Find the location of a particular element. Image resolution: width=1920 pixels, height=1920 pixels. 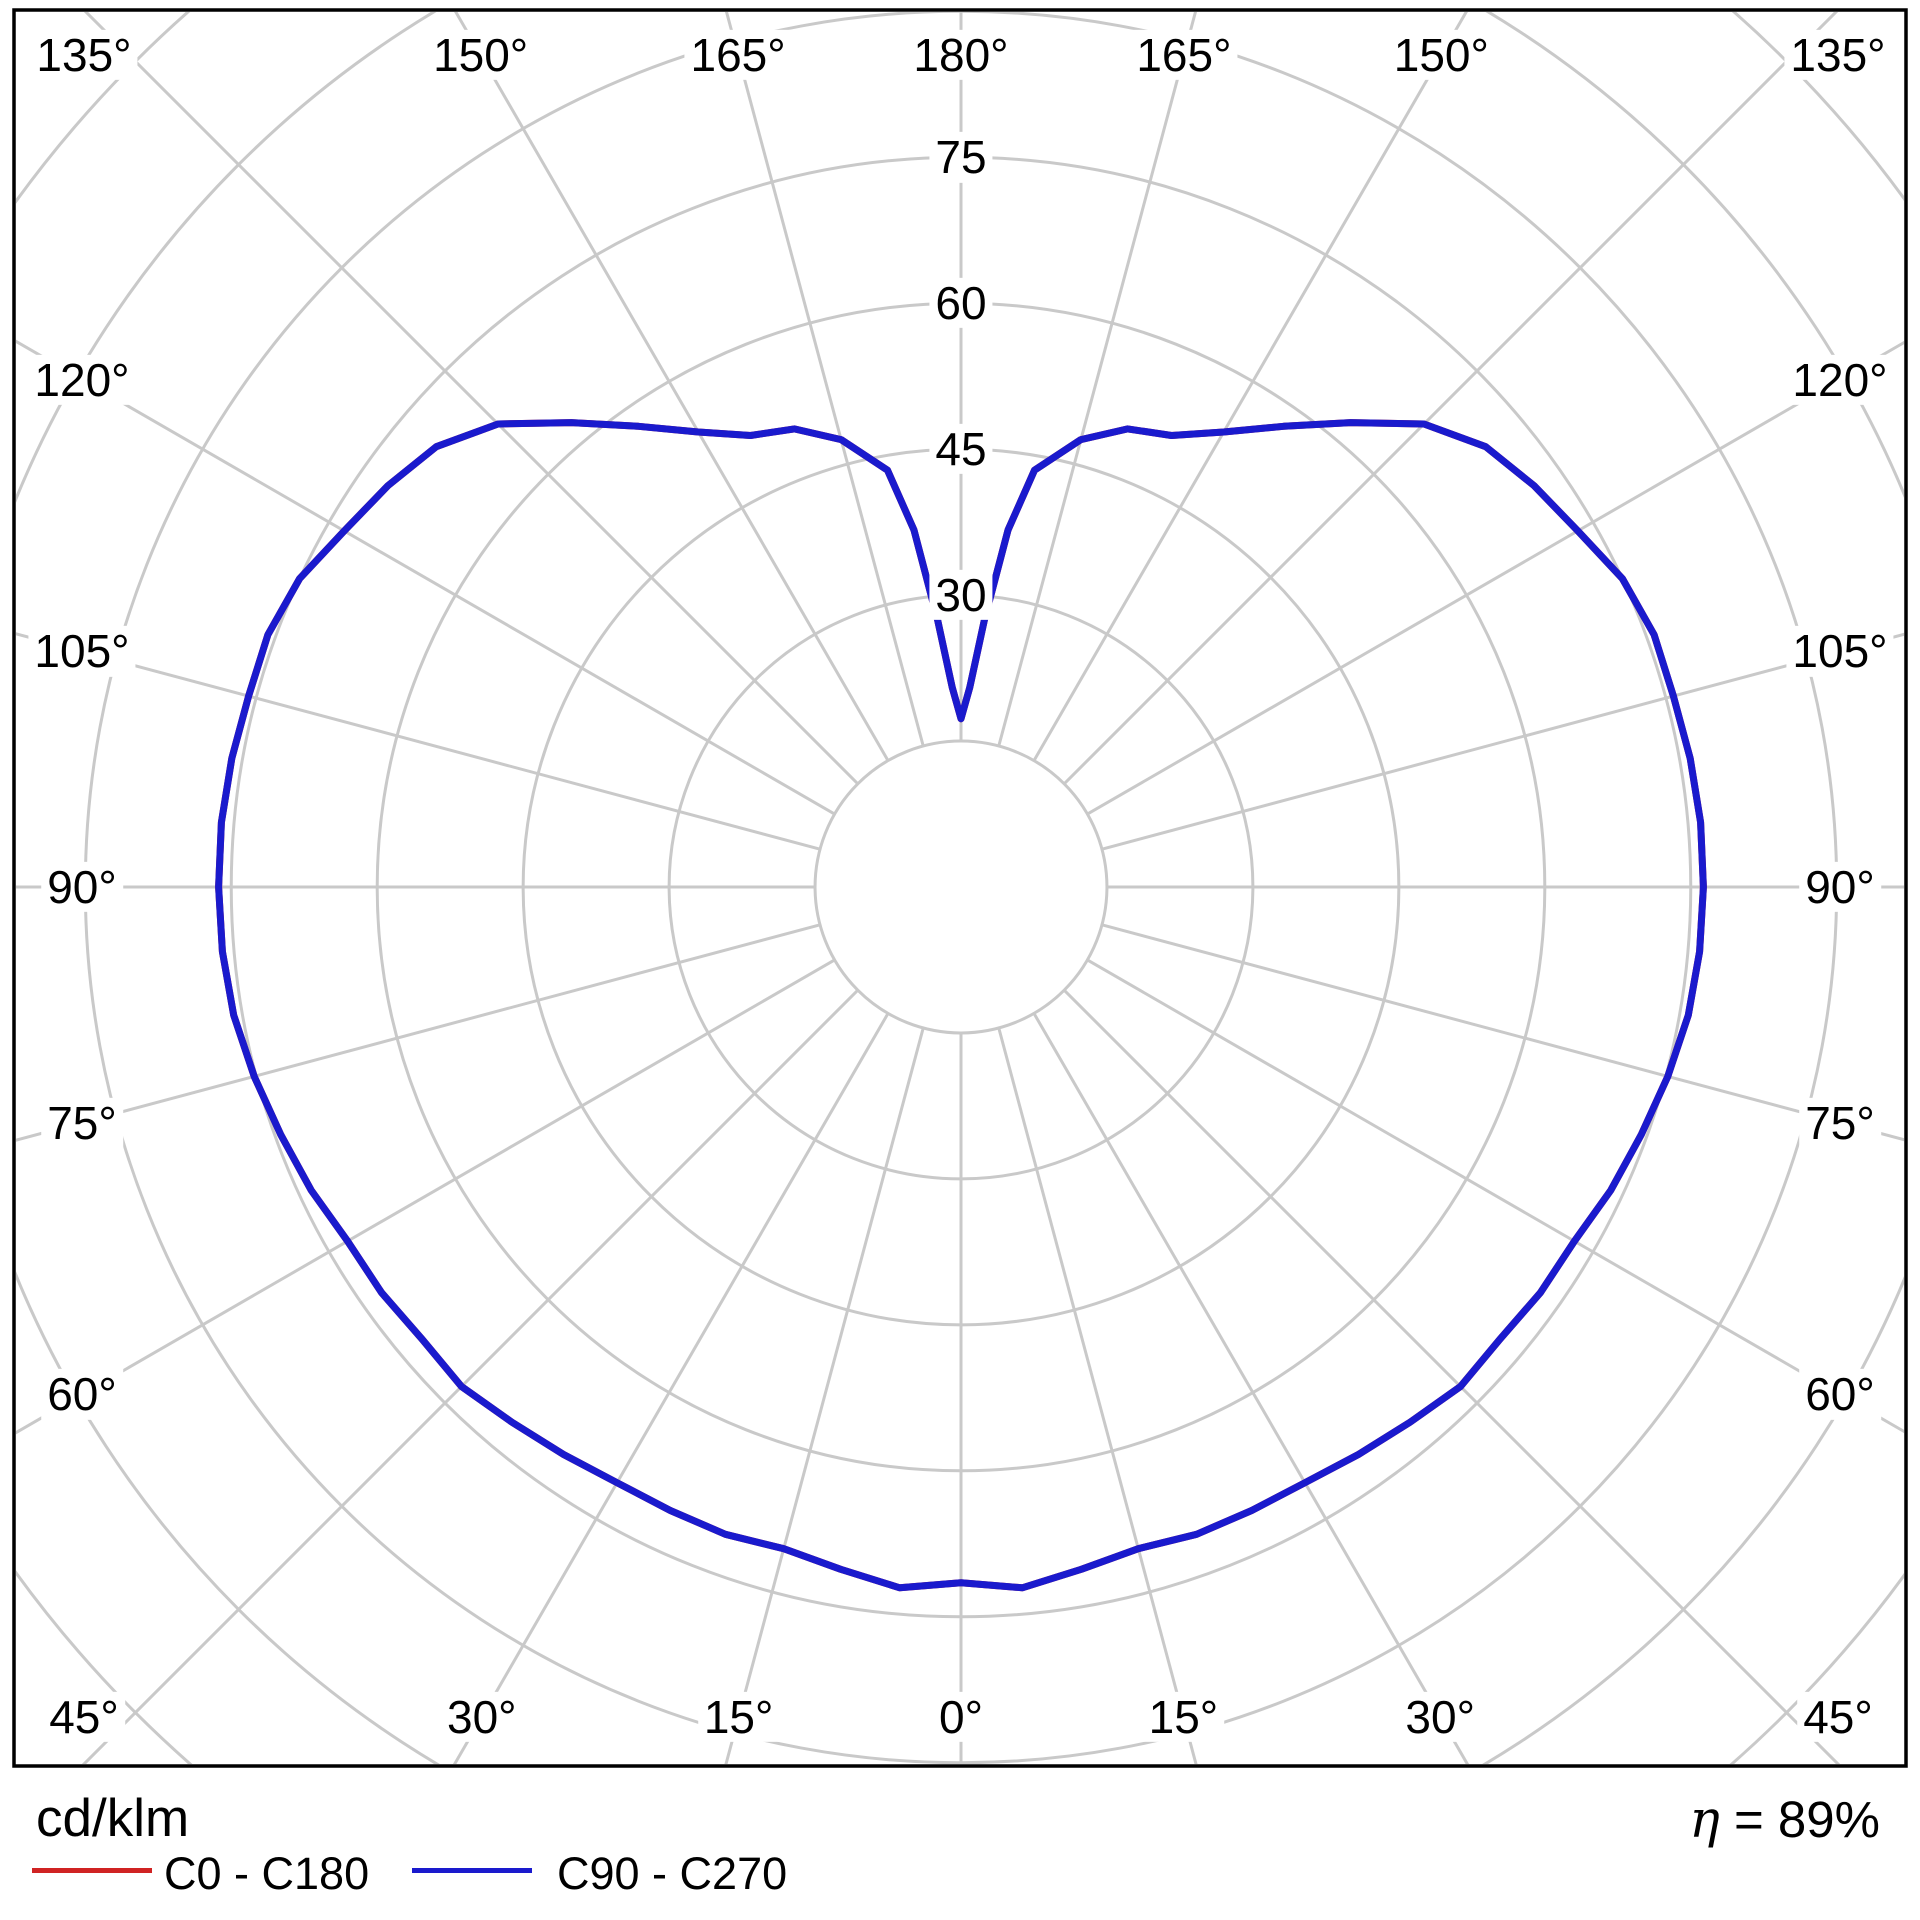

angle-label-105-right: 105° is located at coordinates (1840, 651).